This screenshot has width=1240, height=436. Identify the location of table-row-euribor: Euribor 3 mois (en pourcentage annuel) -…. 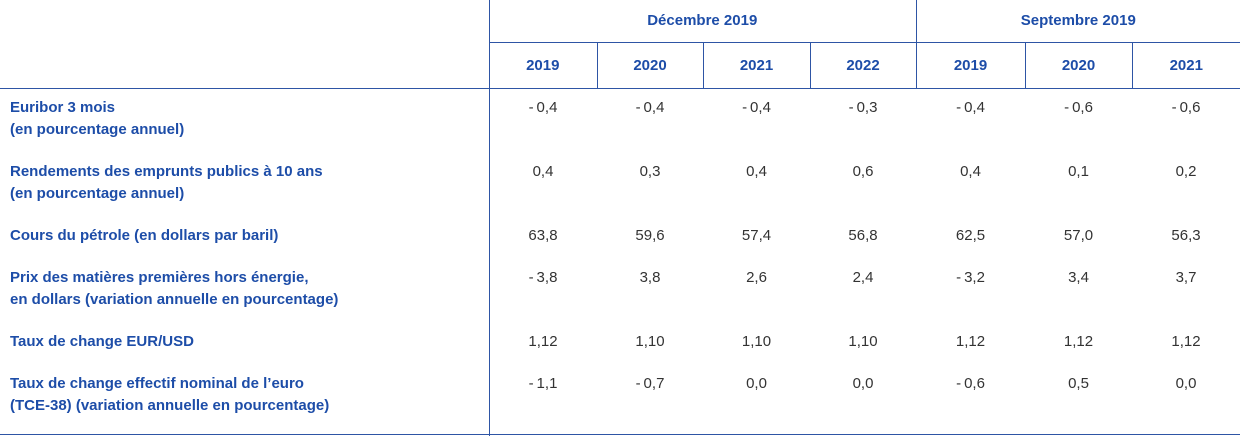
(620, 120).